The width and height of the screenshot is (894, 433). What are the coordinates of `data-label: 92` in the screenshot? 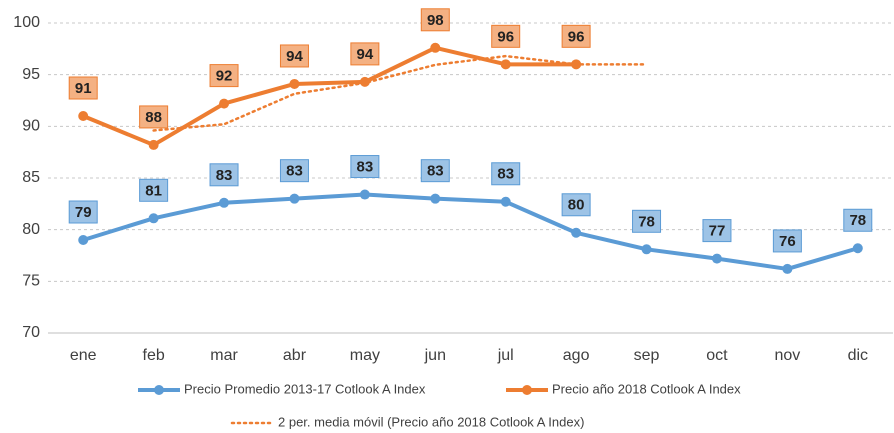 It's located at (224, 76).